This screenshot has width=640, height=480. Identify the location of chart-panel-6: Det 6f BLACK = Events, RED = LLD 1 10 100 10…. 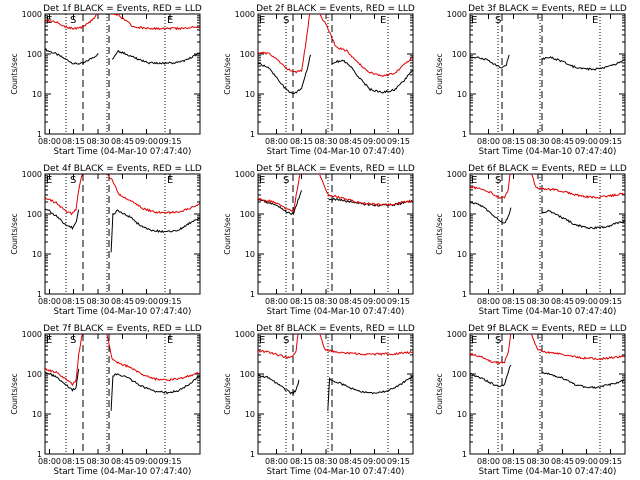
(531, 240).